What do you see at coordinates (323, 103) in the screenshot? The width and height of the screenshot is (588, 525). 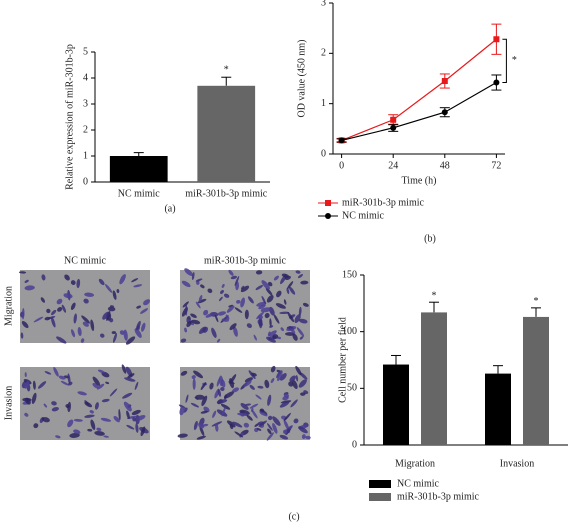 I see `y-tick-label: 1` at bounding box center [323, 103].